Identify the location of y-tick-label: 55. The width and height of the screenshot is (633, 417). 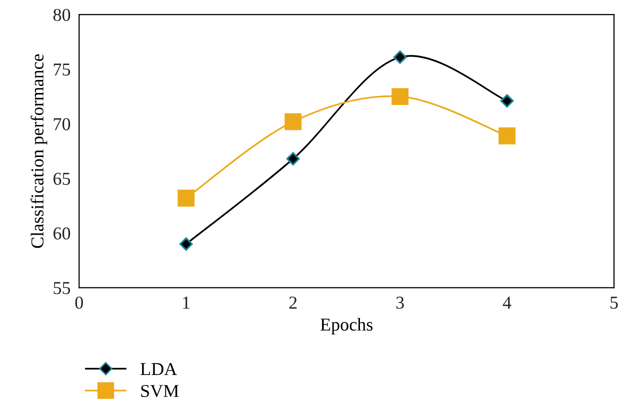
(62, 288).